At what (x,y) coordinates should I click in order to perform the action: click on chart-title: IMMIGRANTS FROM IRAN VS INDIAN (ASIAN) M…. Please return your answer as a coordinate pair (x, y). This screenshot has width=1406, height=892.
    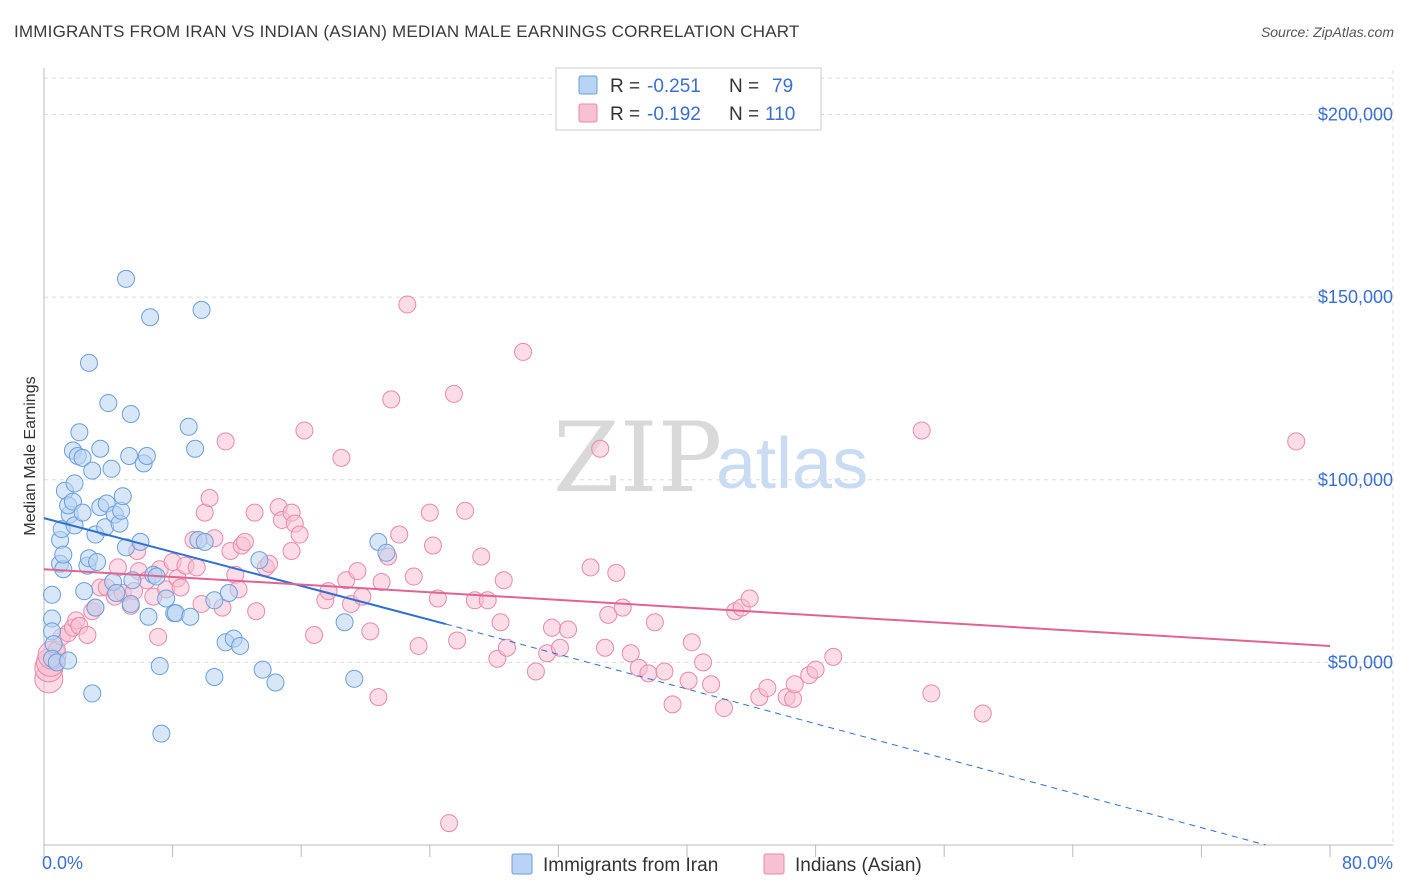
    Looking at the image, I should click on (407, 31).